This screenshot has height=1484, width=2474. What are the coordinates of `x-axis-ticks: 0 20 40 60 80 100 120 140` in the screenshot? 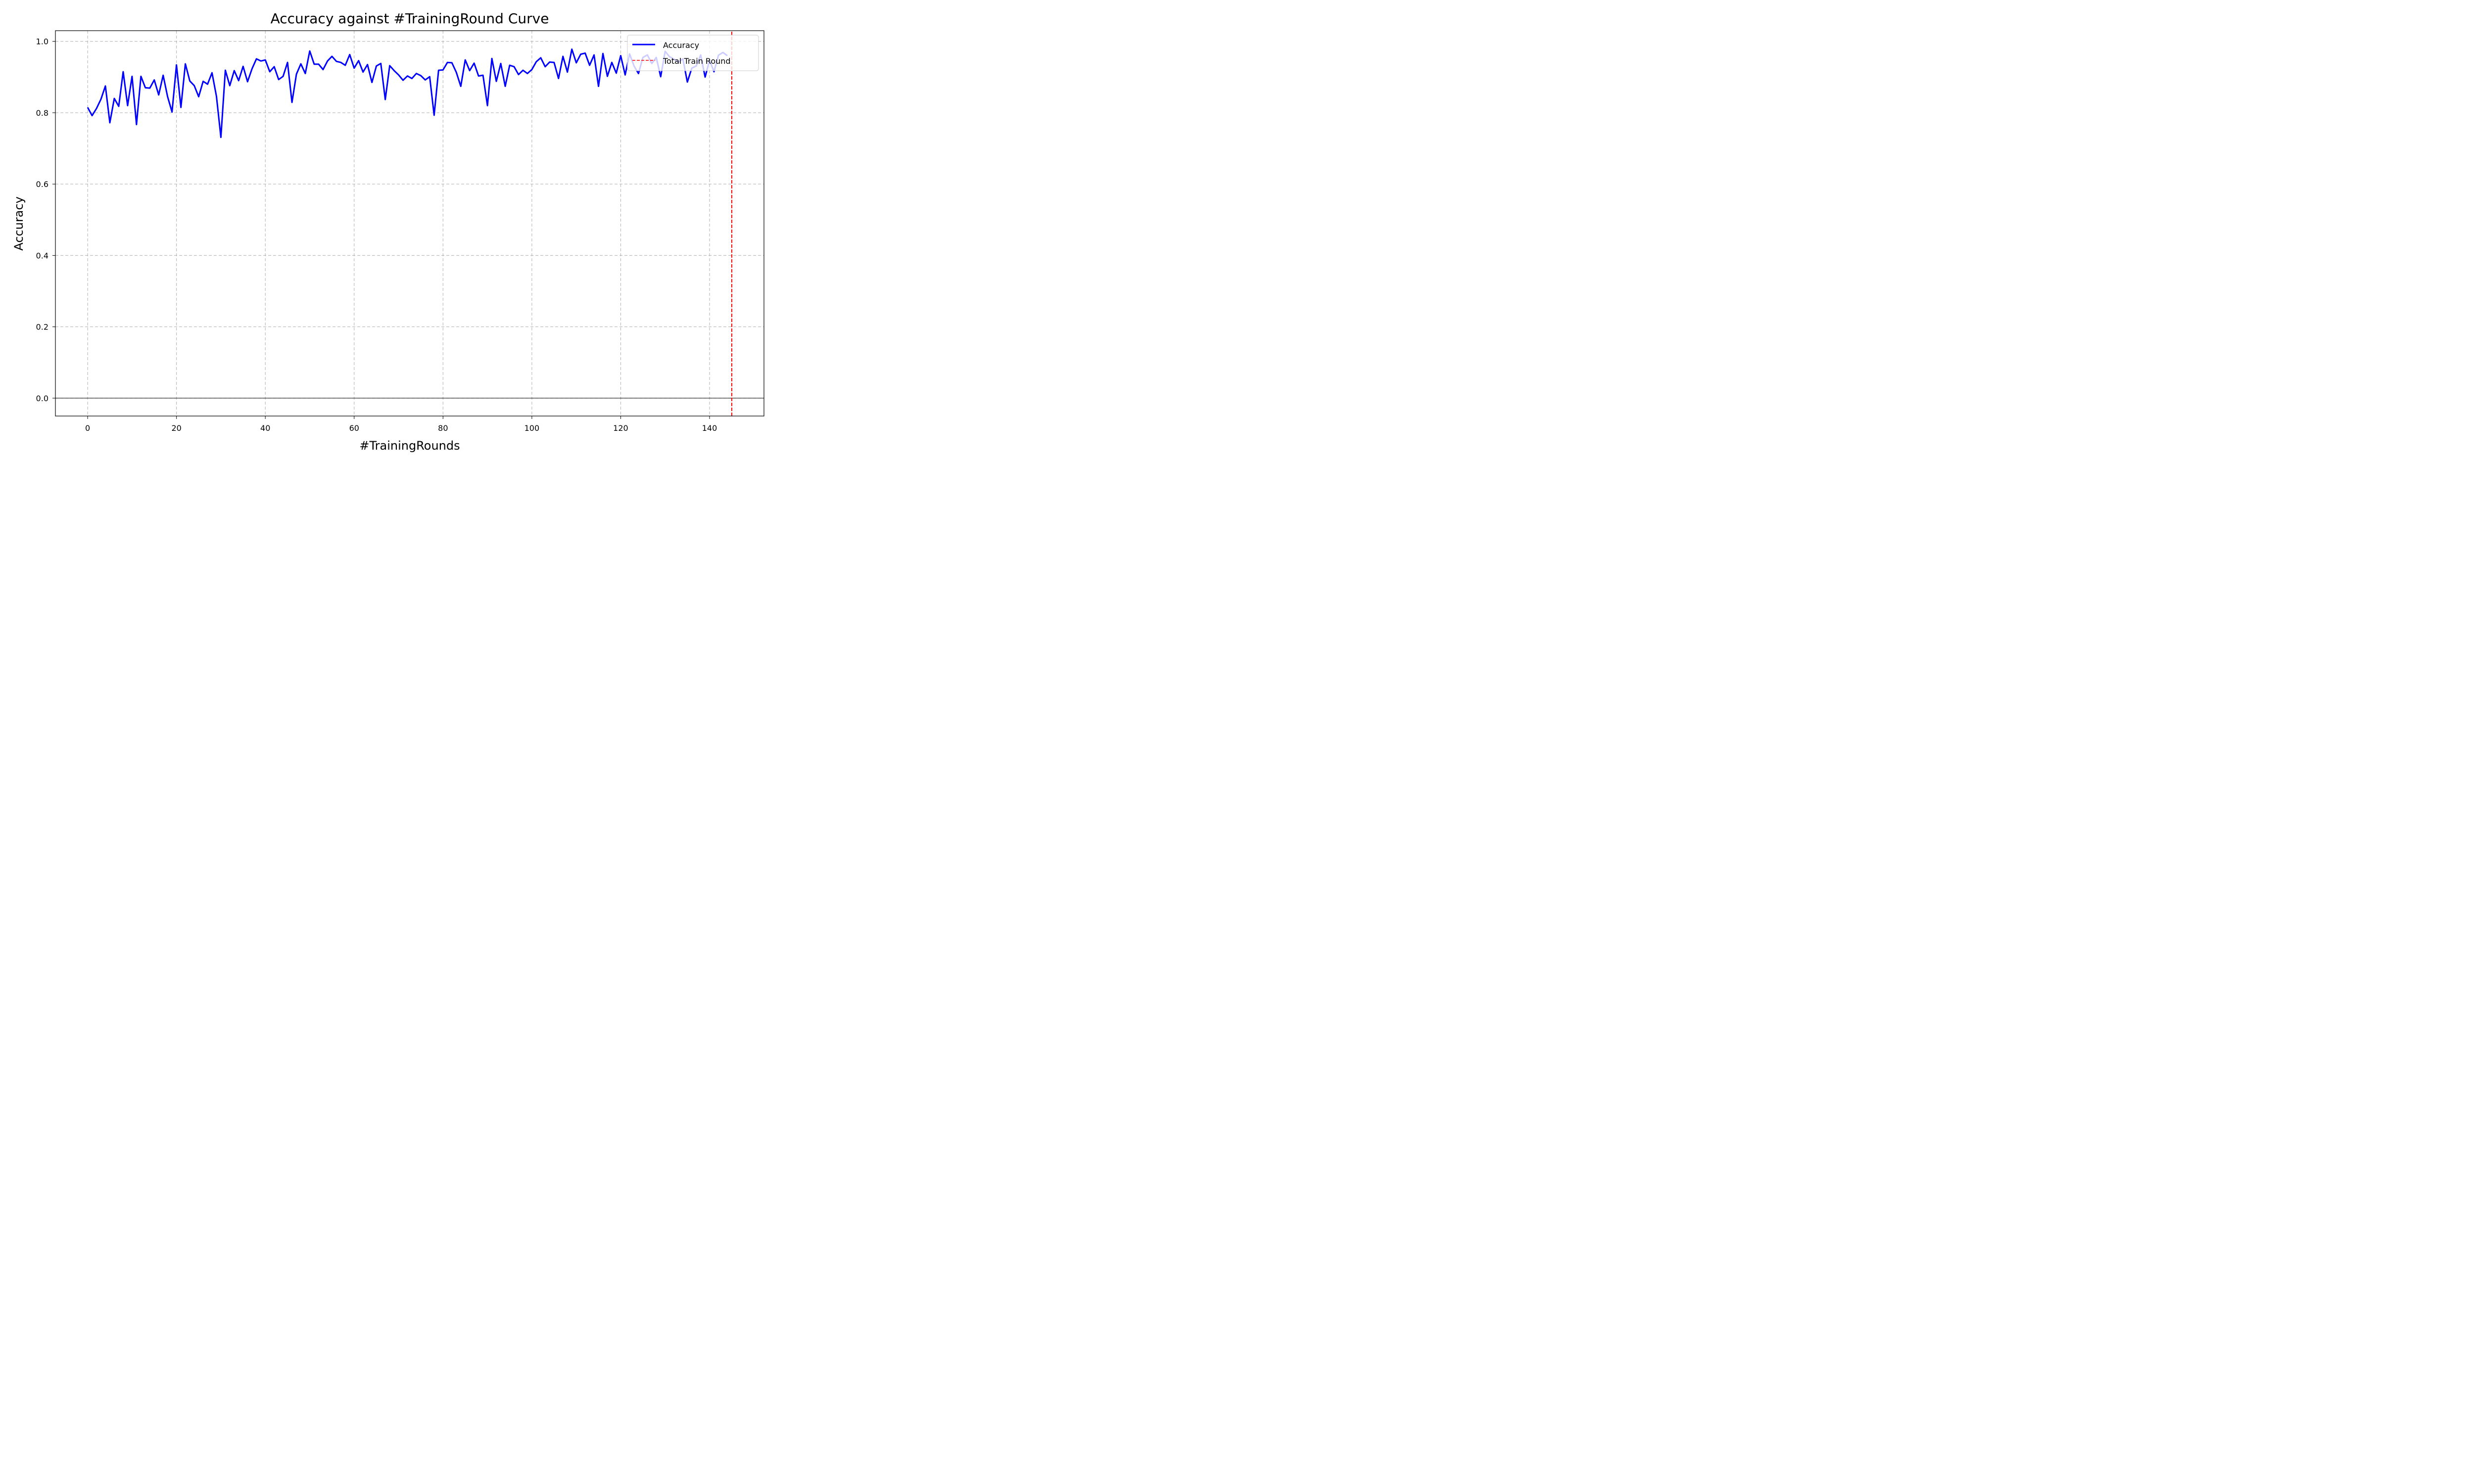 It's located at (401, 424).